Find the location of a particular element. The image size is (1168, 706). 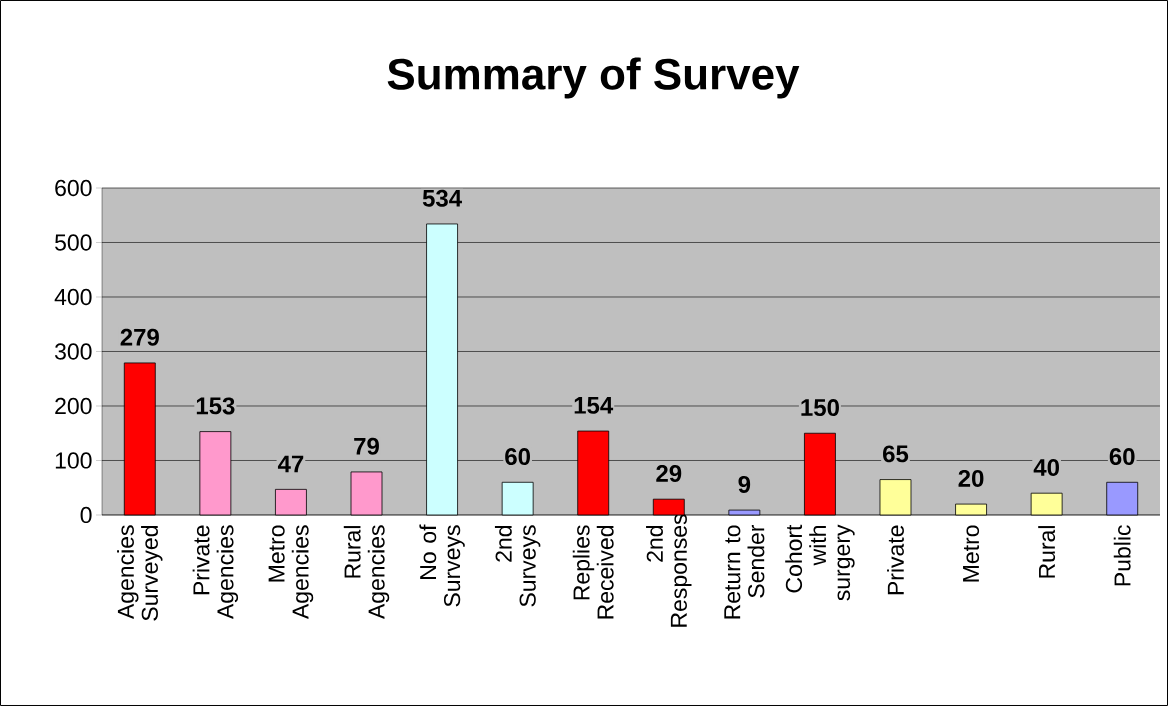

data-label: 29 is located at coordinates (669, 473).